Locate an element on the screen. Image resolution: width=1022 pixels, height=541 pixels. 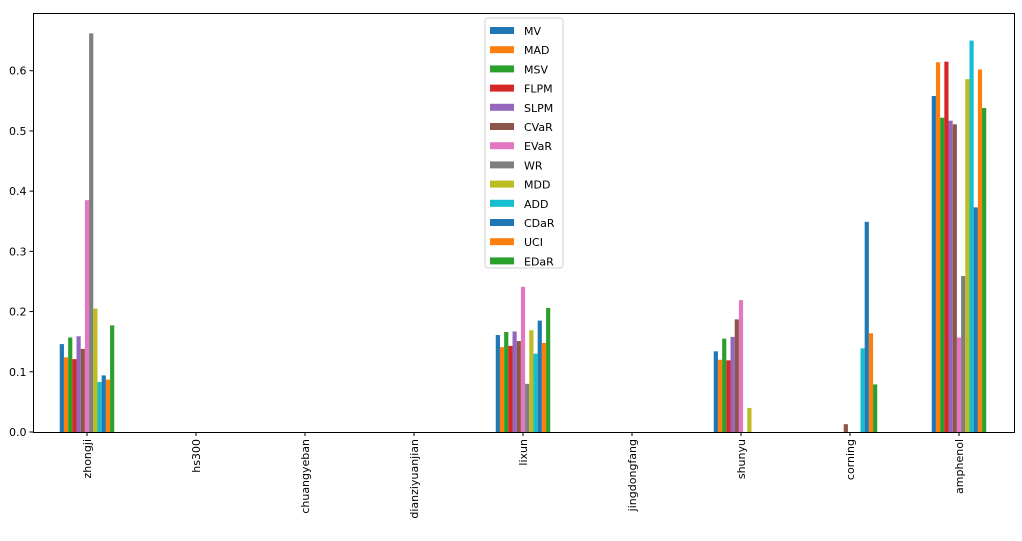
bar-mdd-zhongji is located at coordinates (95, 370).